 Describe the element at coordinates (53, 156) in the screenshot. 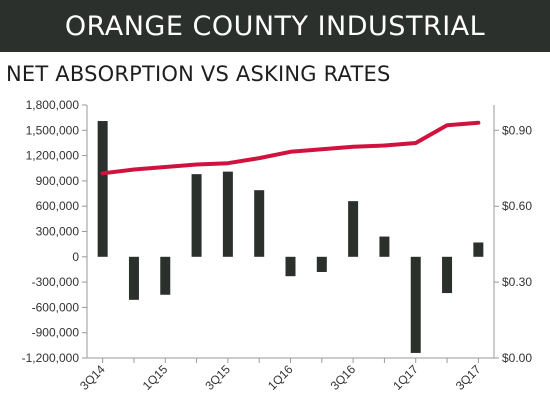

I see `y-left-tick-label: 1,200,000` at that location.